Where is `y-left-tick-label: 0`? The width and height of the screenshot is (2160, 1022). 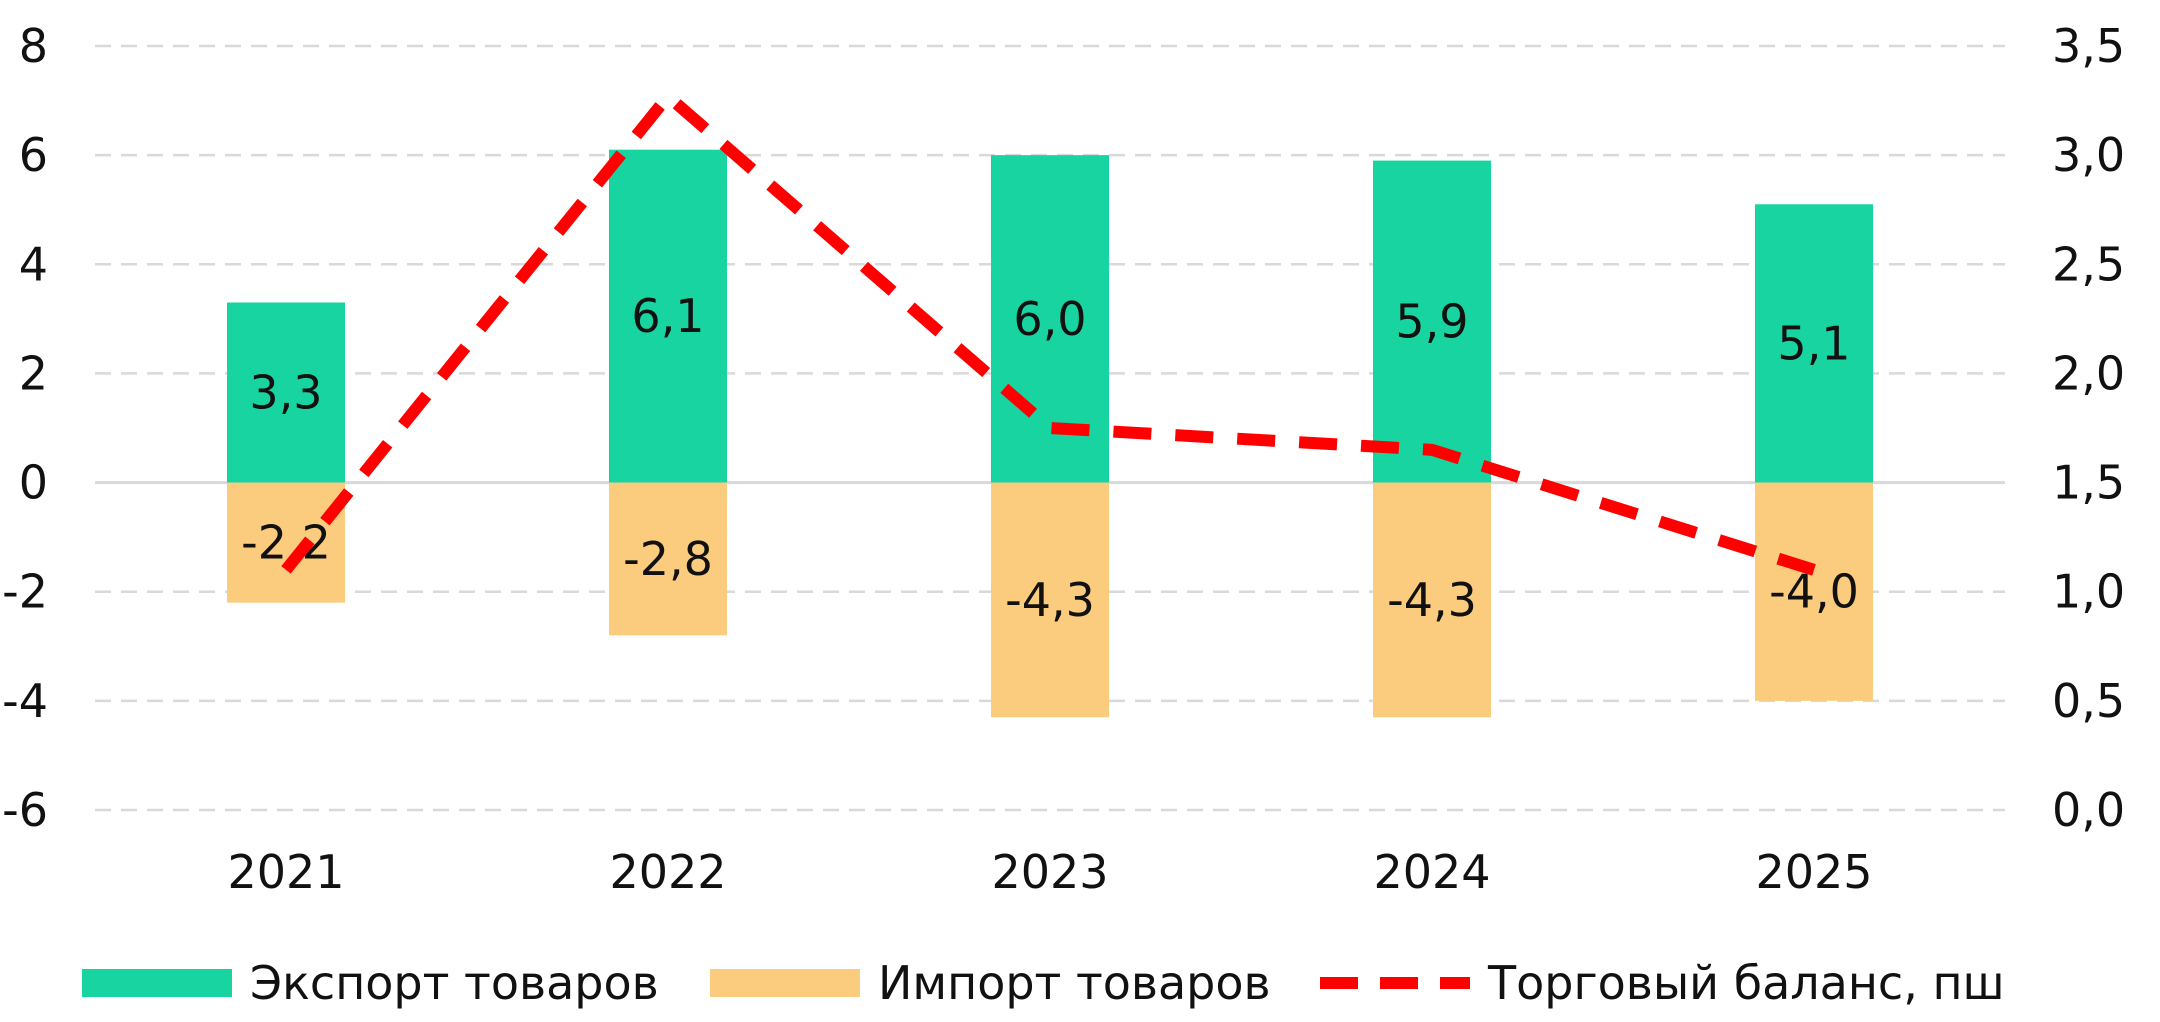
y-left-tick-label: 0 is located at coordinates (33, 483).